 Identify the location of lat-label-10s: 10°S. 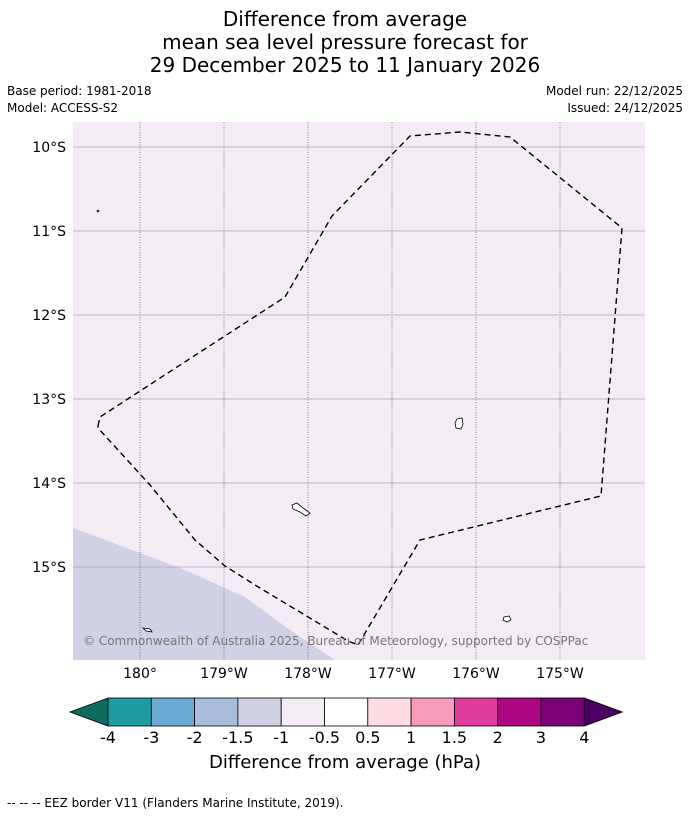
(49, 148).